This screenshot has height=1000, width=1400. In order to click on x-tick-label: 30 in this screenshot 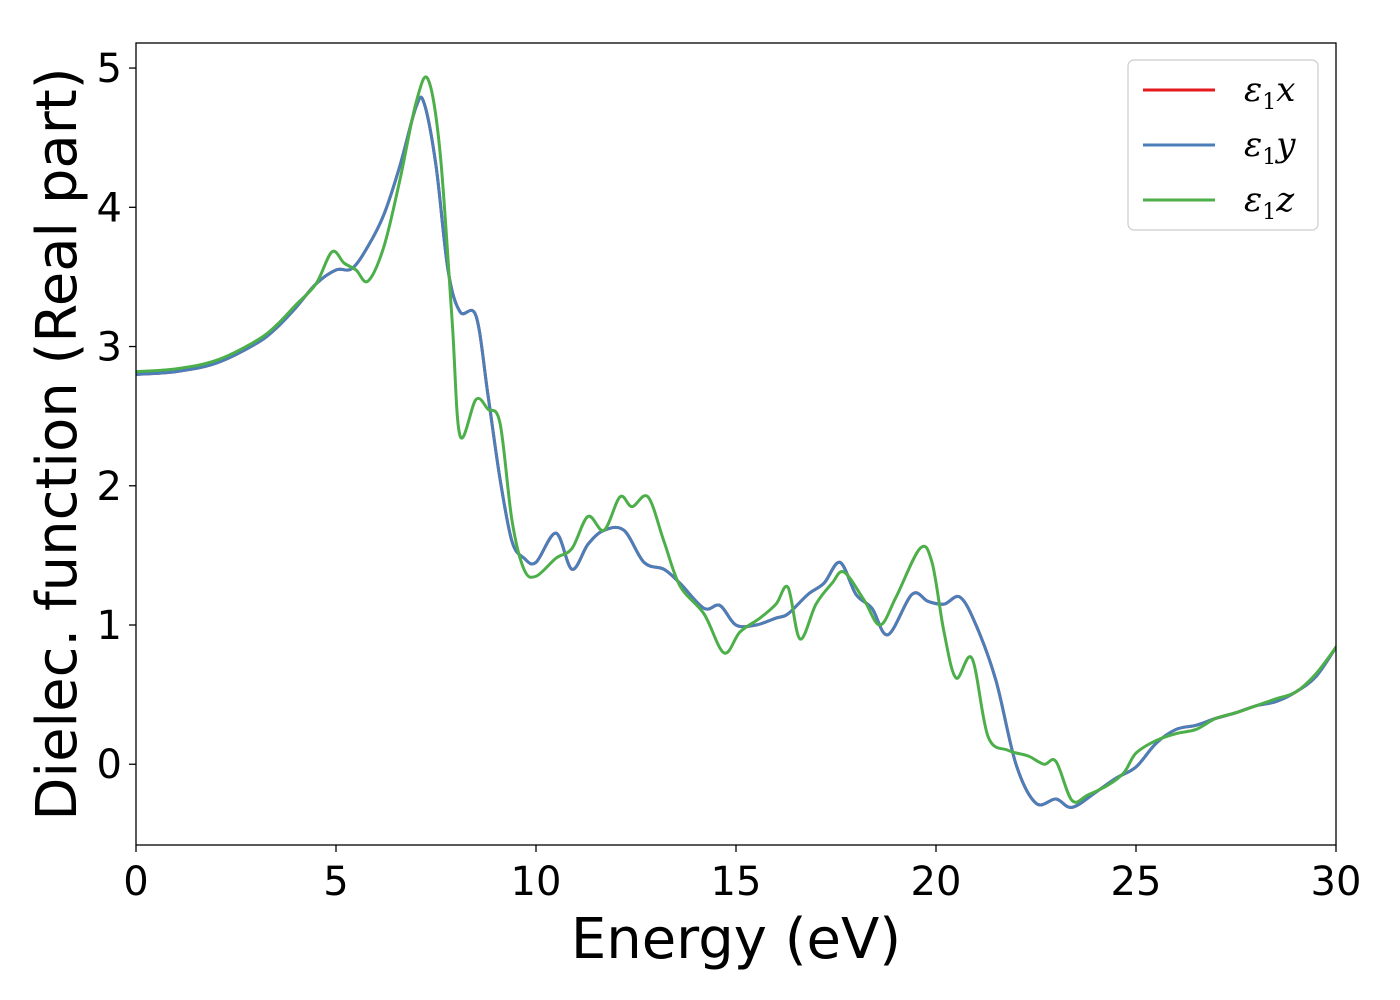, I will do `click(1336, 882)`.